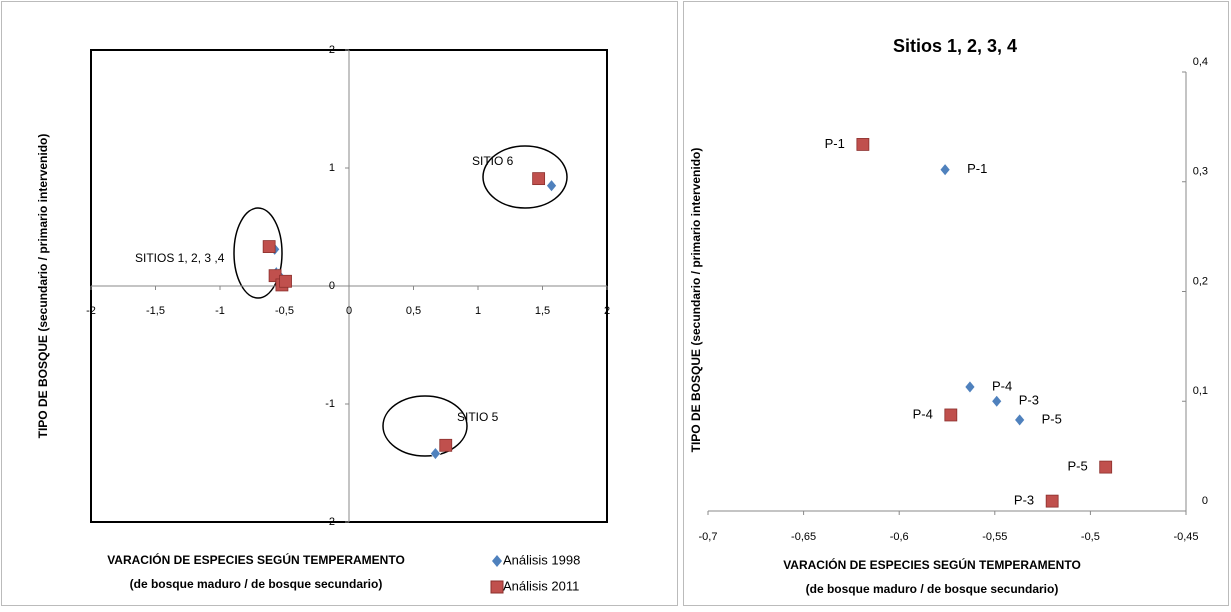 The image size is (1231, 612). Describe the element at coordinates (607, 311) in the screenshot. I see `x-tick-label: 2` at that location.